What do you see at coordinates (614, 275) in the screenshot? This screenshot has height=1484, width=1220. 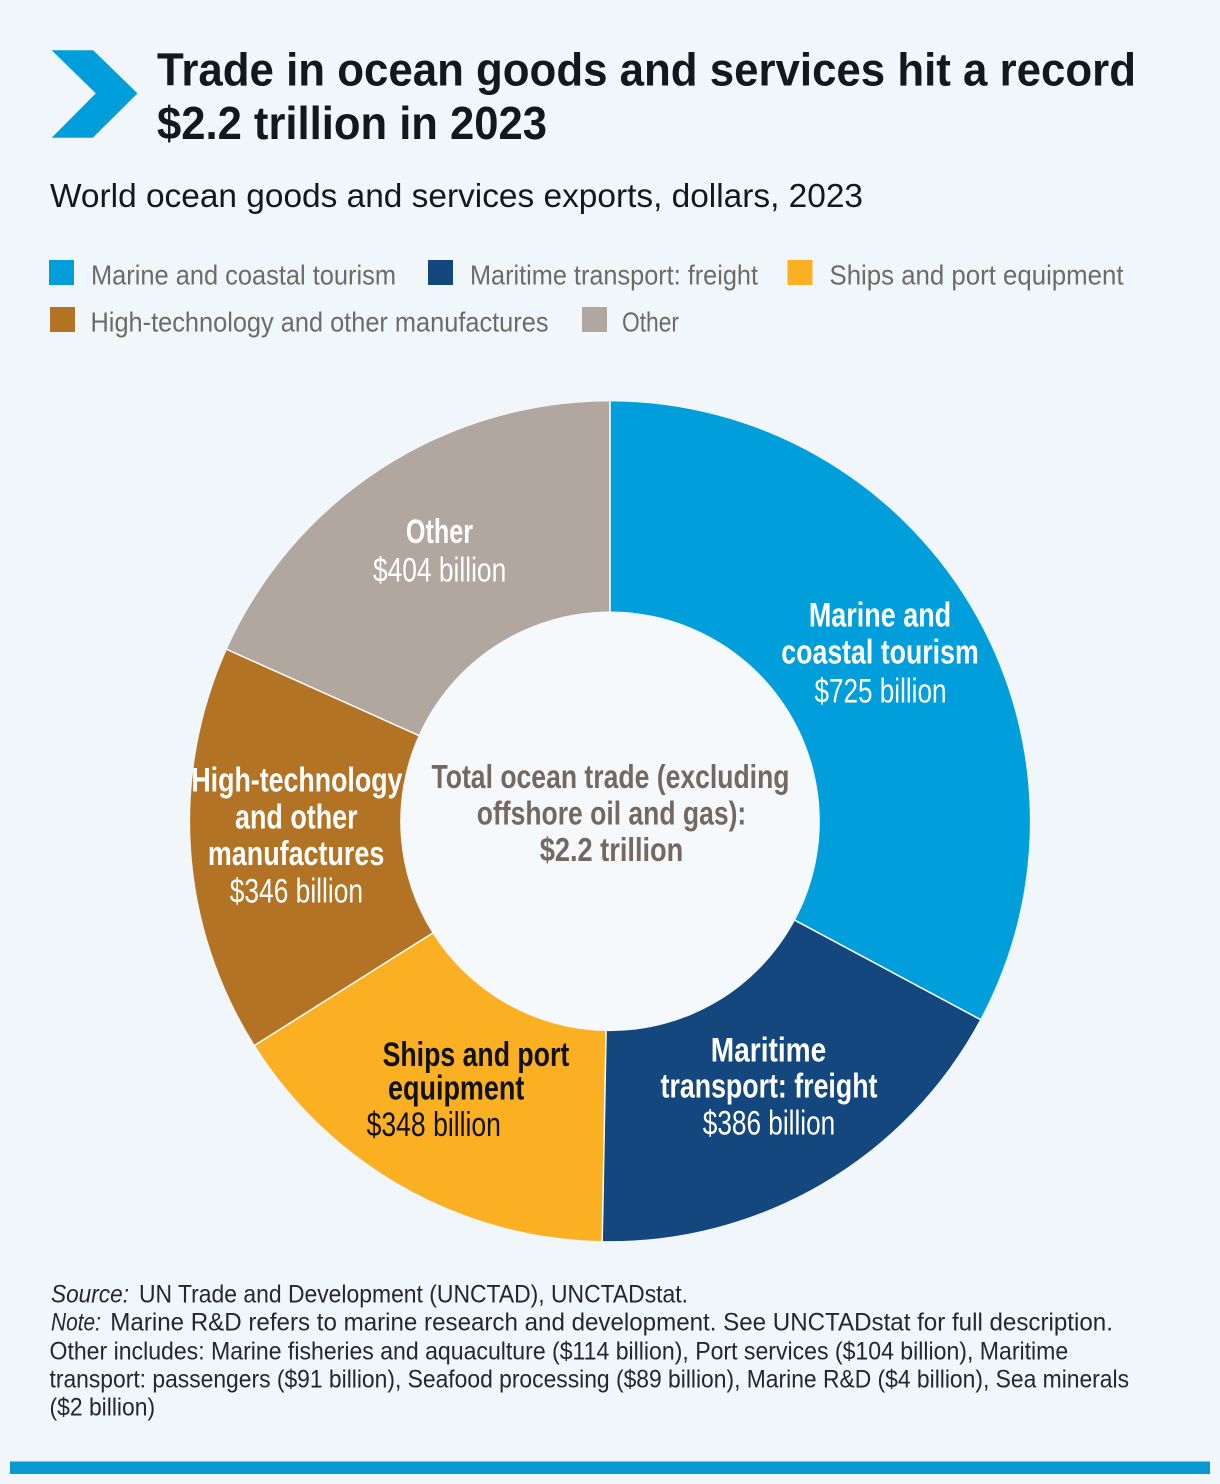 I see `svg-text: Maritime transport: freight` at bounding box center [614, 275].